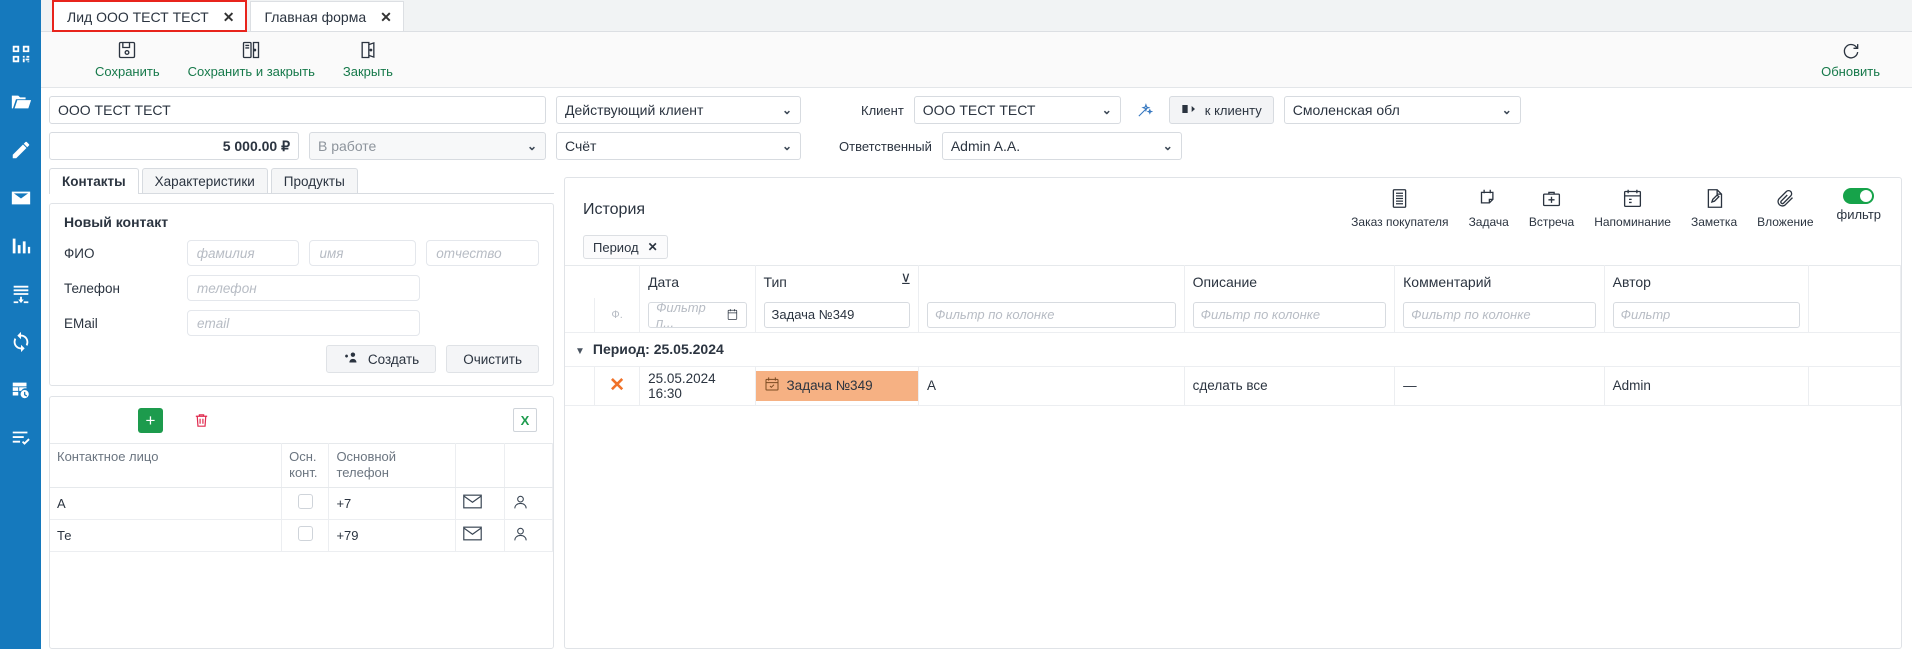  I want to click on action-task: Задача, so click(1489, 208).